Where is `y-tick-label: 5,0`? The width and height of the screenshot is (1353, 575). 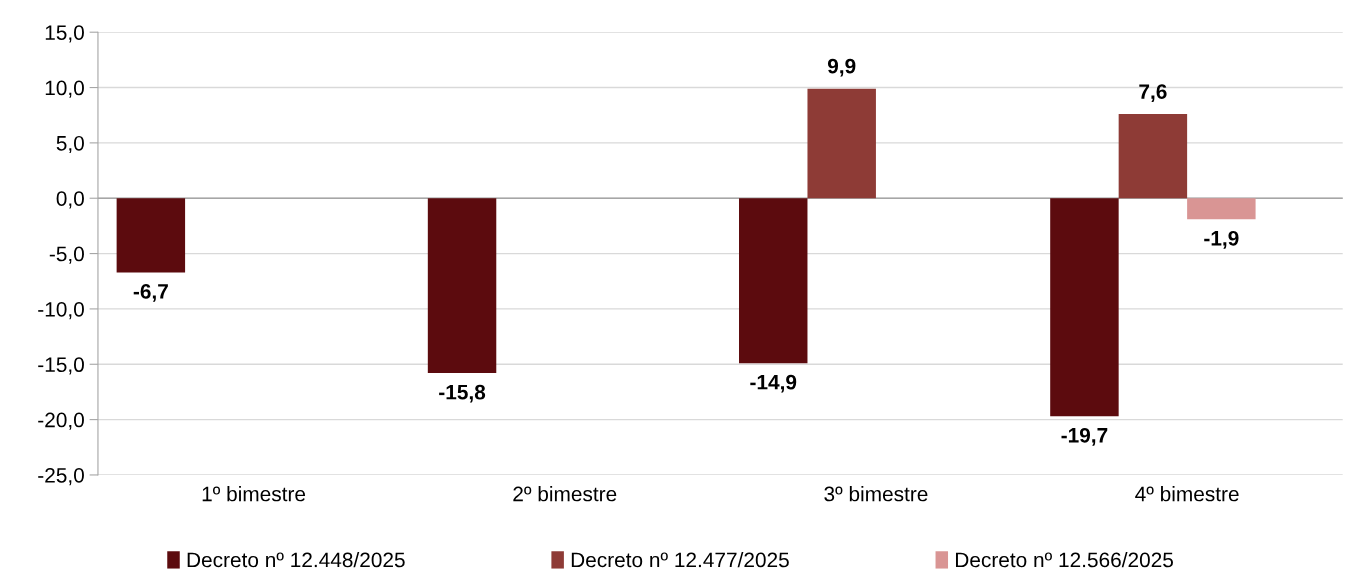
y-tick-label: 5,0 is located at coordinates (70, 144).